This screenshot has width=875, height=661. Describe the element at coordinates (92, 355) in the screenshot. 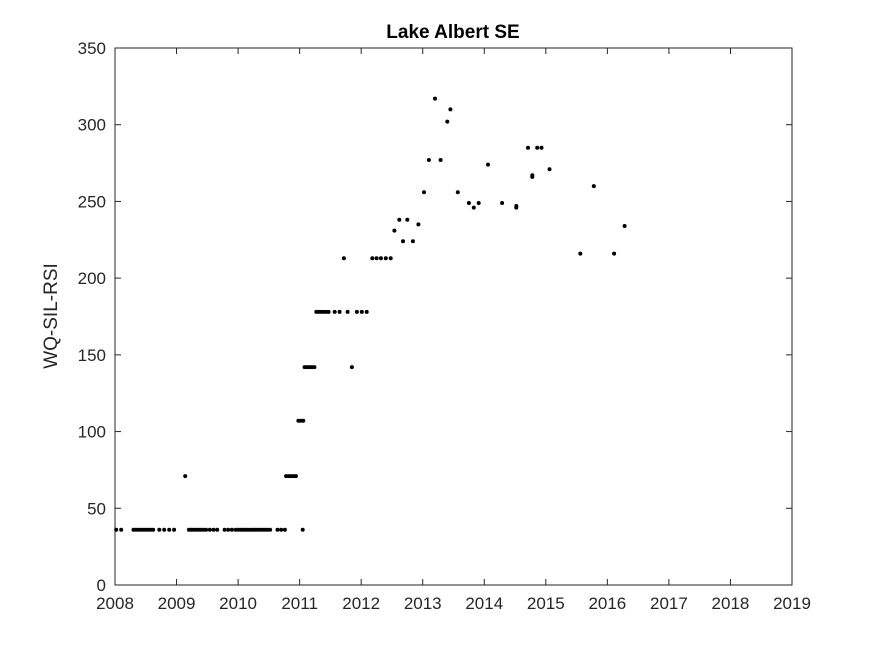

I see `y-tick-label: 150` at that location.